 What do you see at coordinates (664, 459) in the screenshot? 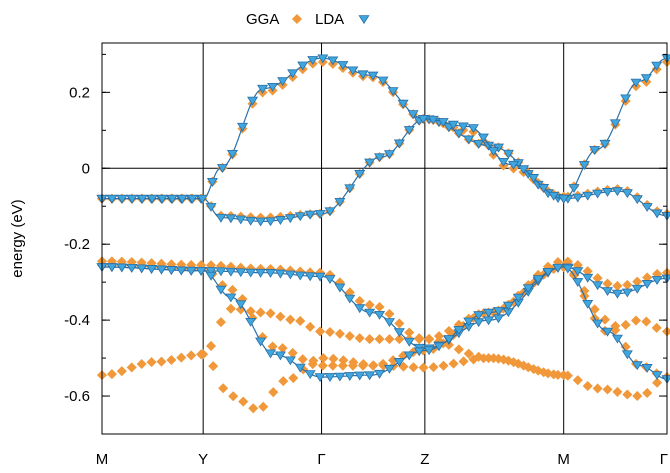
I see `x-tick-label: Γ` at bounding box center [664, 459].